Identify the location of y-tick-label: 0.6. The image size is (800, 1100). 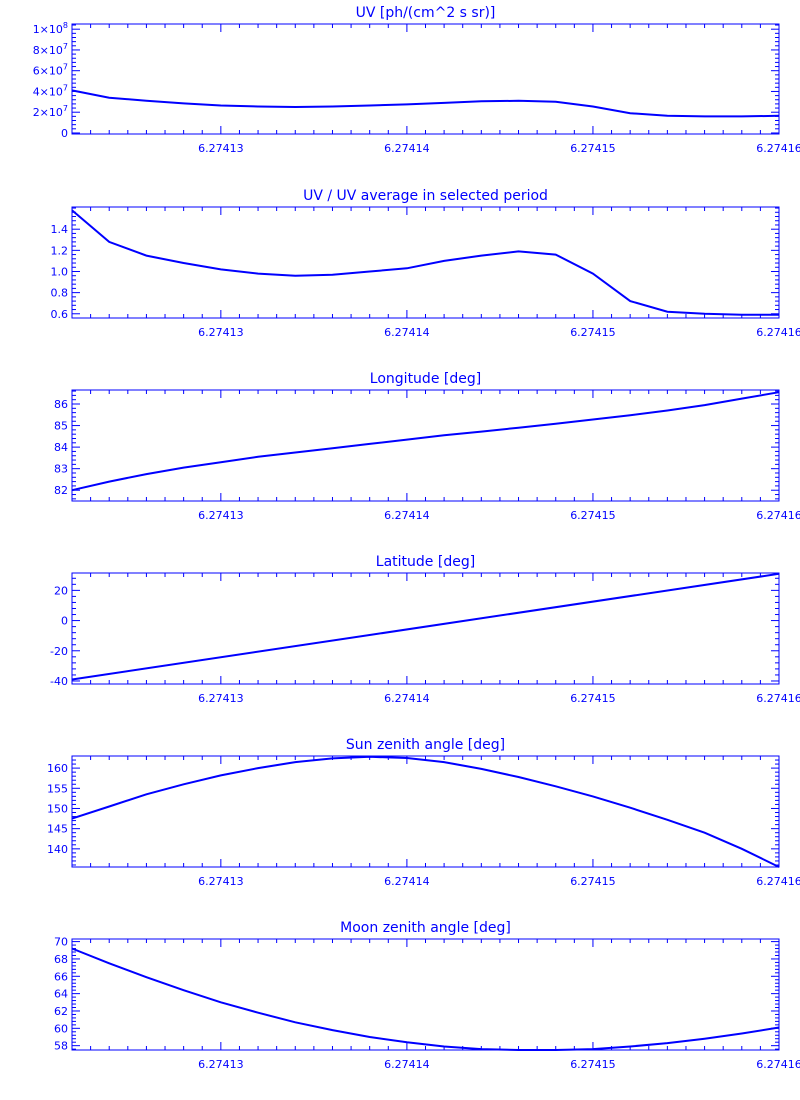
(60, 314).